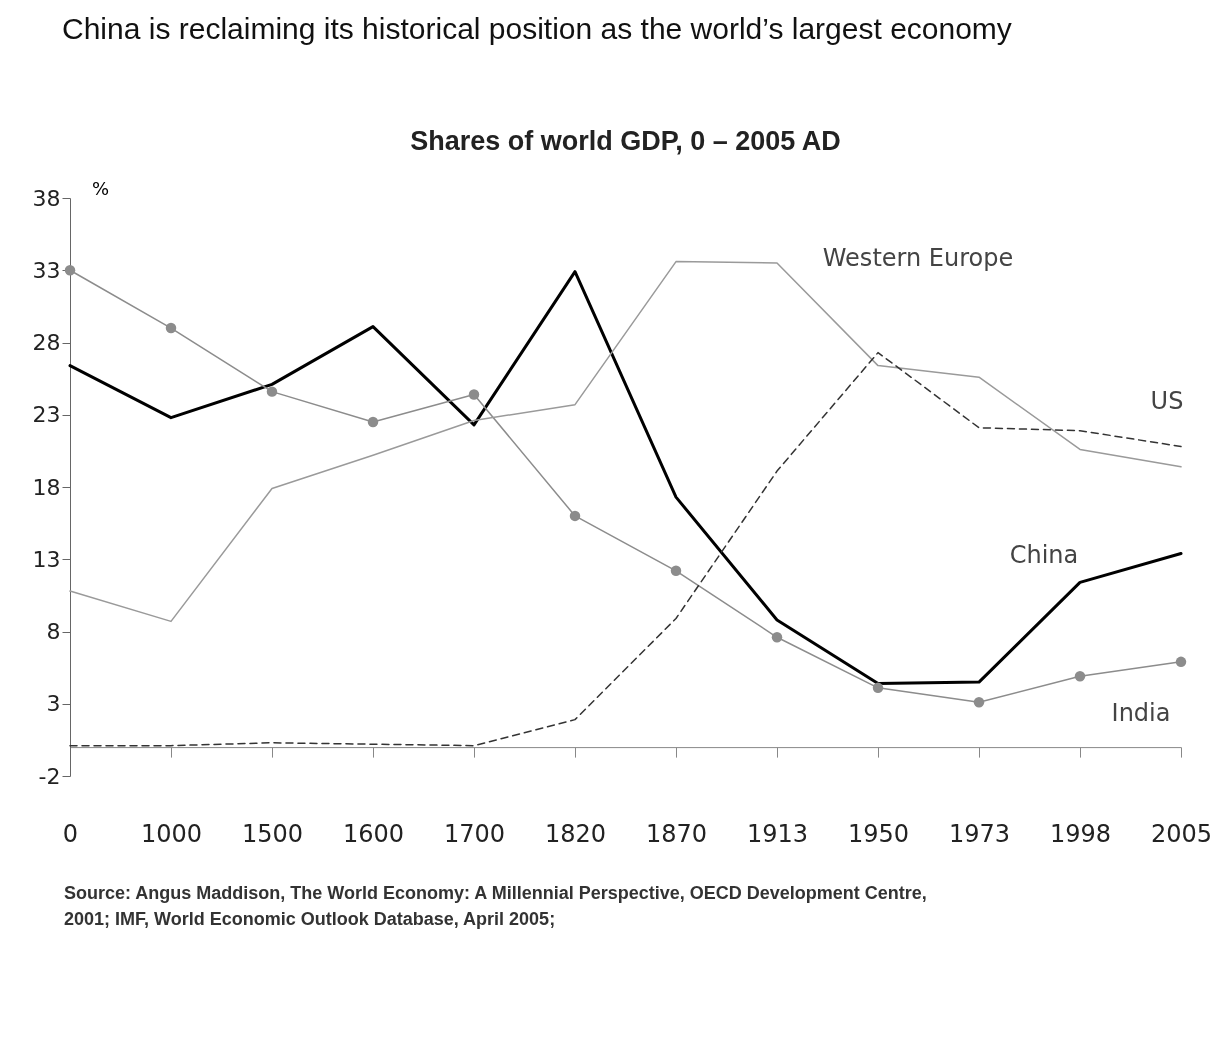  I want to click on source-note: Source: Angus Maddison, The World Economy: A Millennial Perspective, OECD Development Centre, 2001; IMF, World Economic Outlook Database, April 2005;, so click(496, 907).